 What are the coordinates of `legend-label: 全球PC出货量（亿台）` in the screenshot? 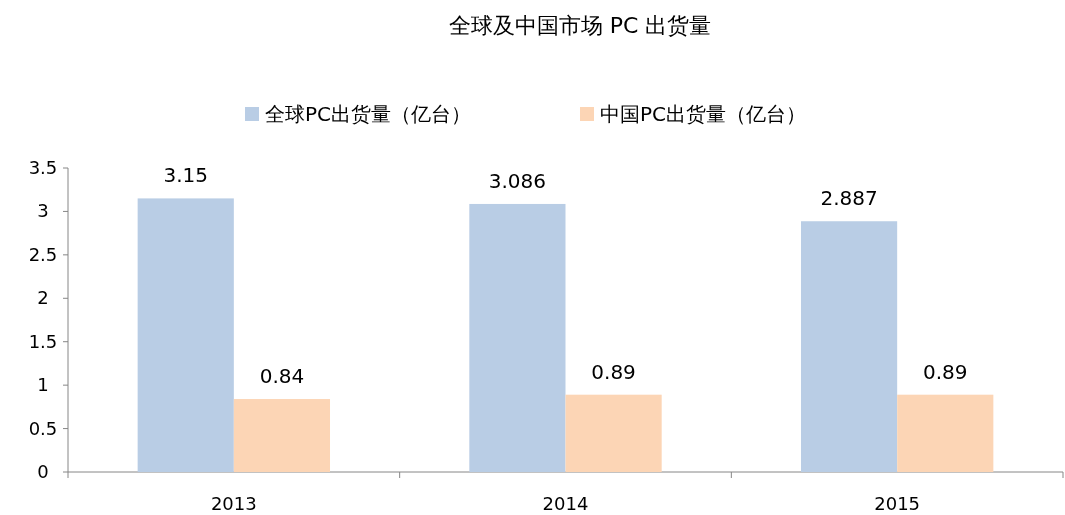 It's located at (368, 114).